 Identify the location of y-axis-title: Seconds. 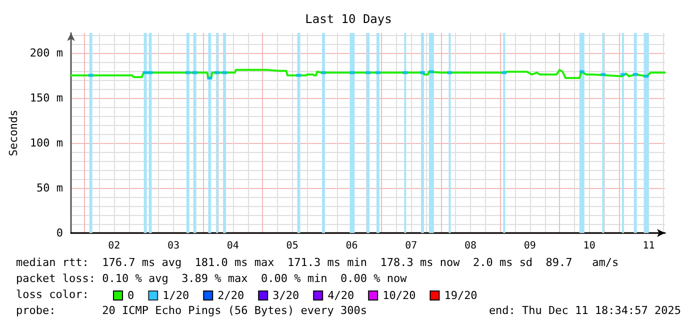
(13, 133).